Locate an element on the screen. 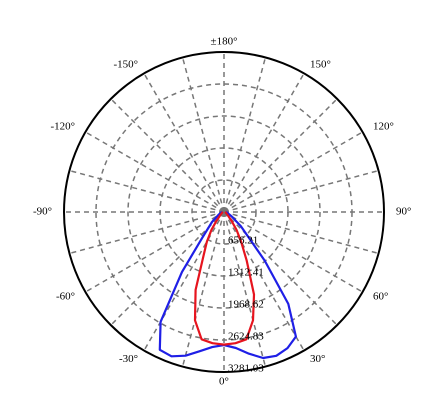  angle-tick-label: 150° is located at coordinates (320, 64).